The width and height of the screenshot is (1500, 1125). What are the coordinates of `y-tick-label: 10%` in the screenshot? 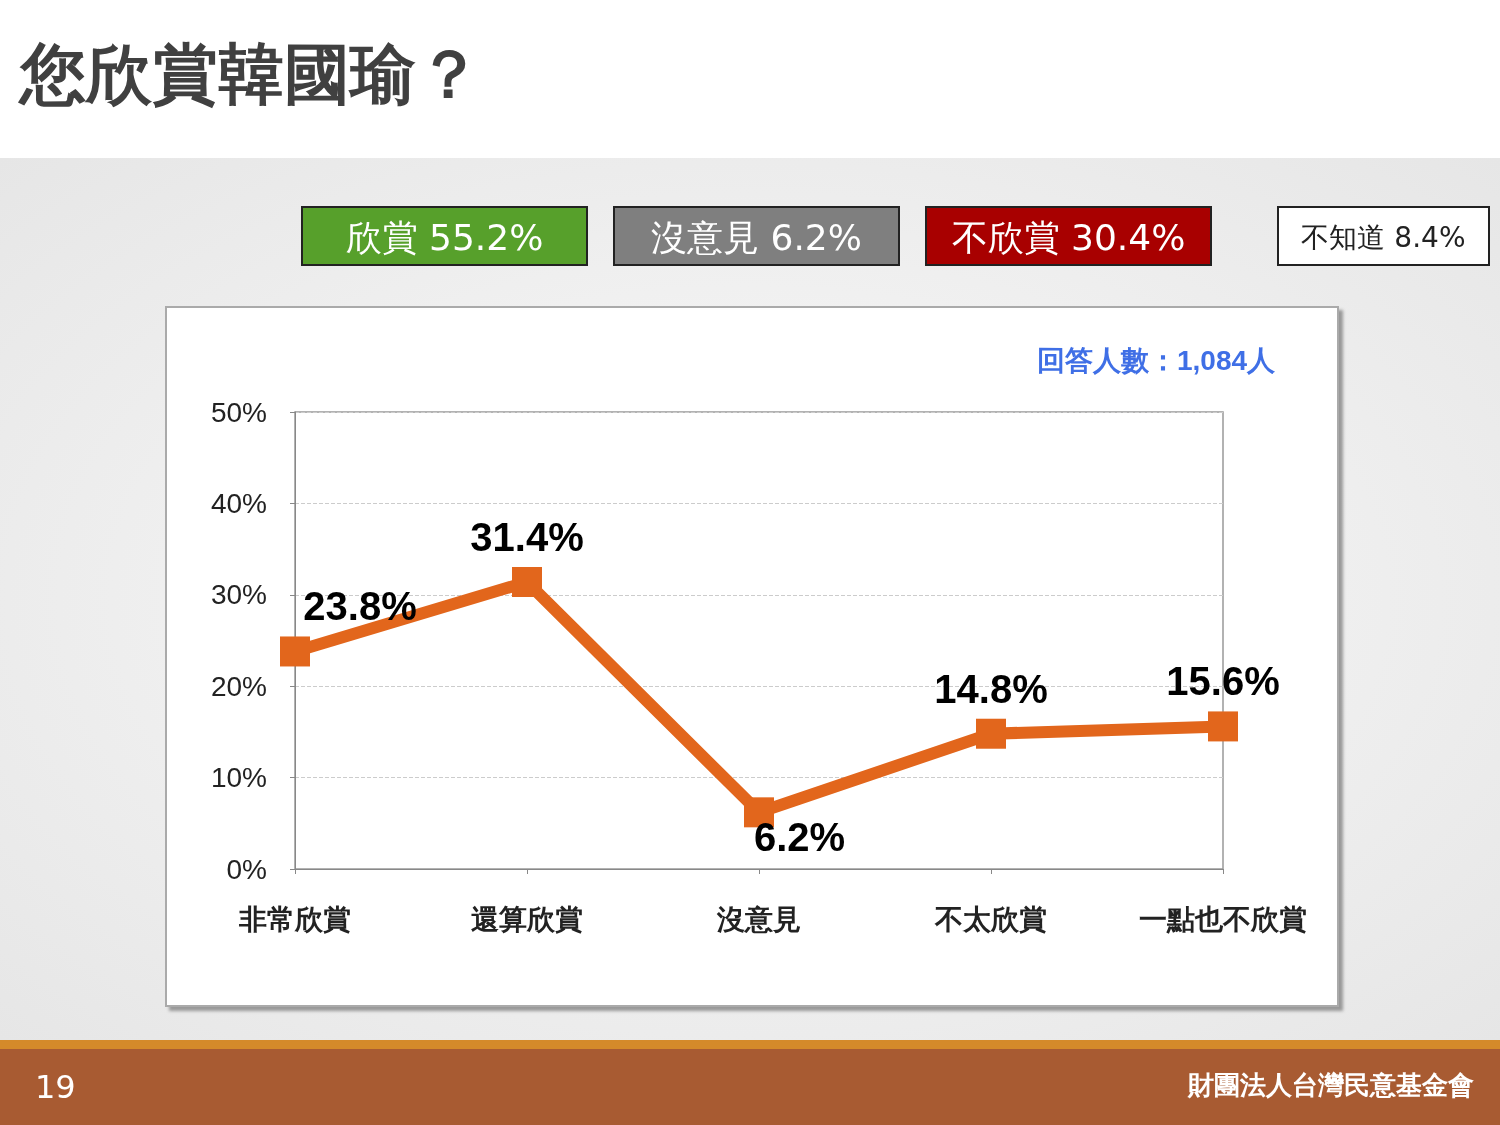 It's located at (238, 778).